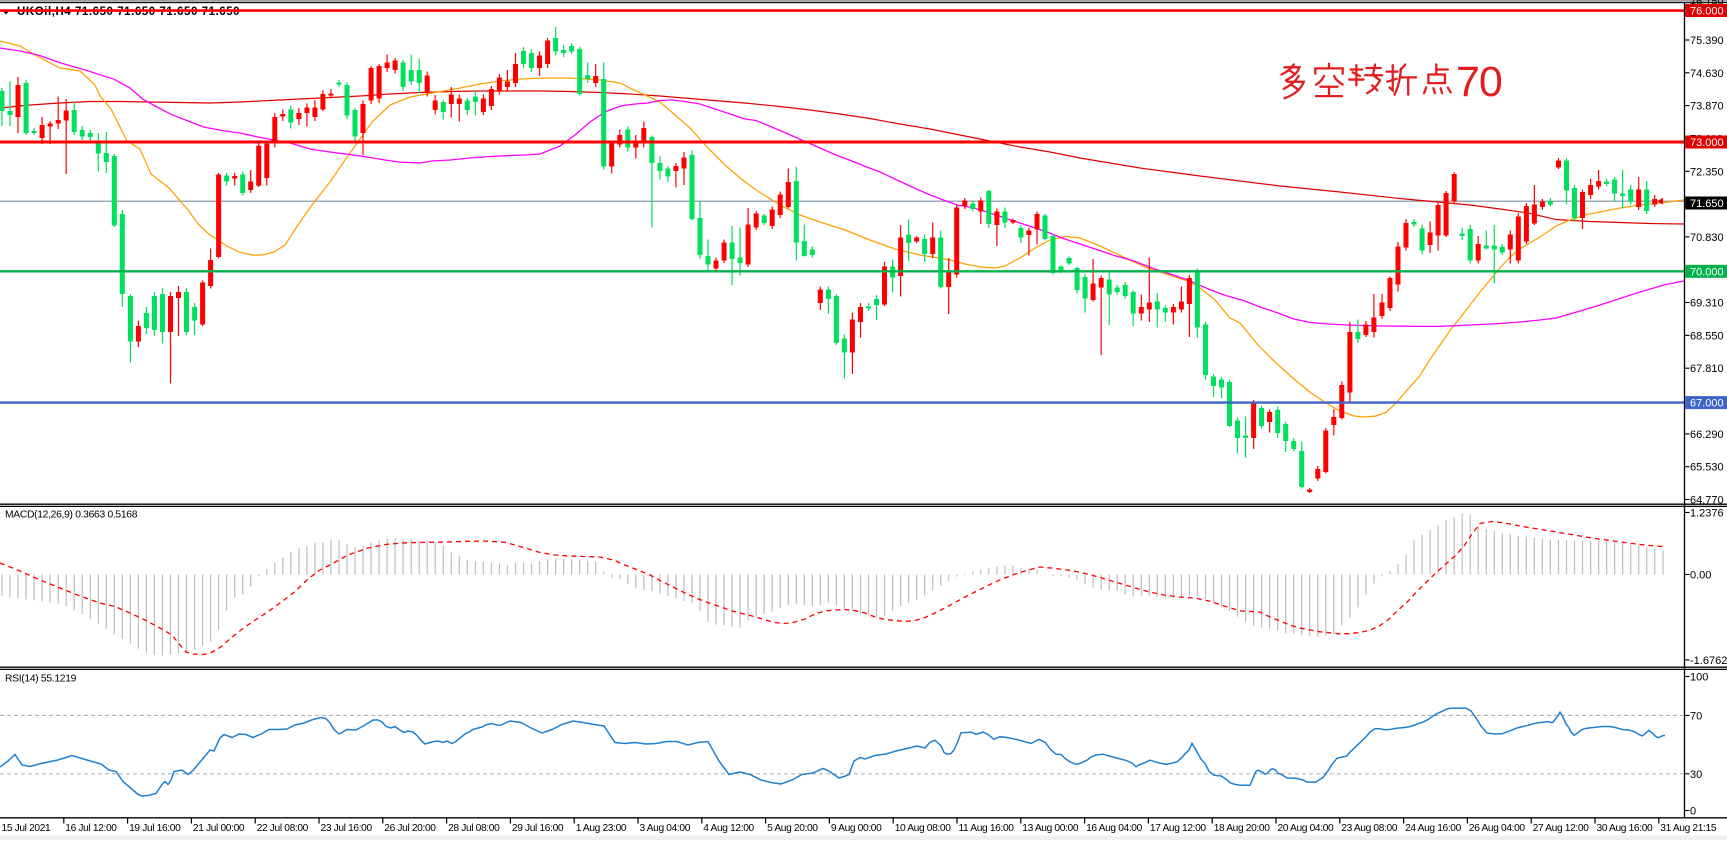 Image resolution: width=1727 pixels, height=845 pixels. Describe the element at coordinates (792, 828) in the screenshot. I see `svg-text: 5 Aug 20:00` at that location.